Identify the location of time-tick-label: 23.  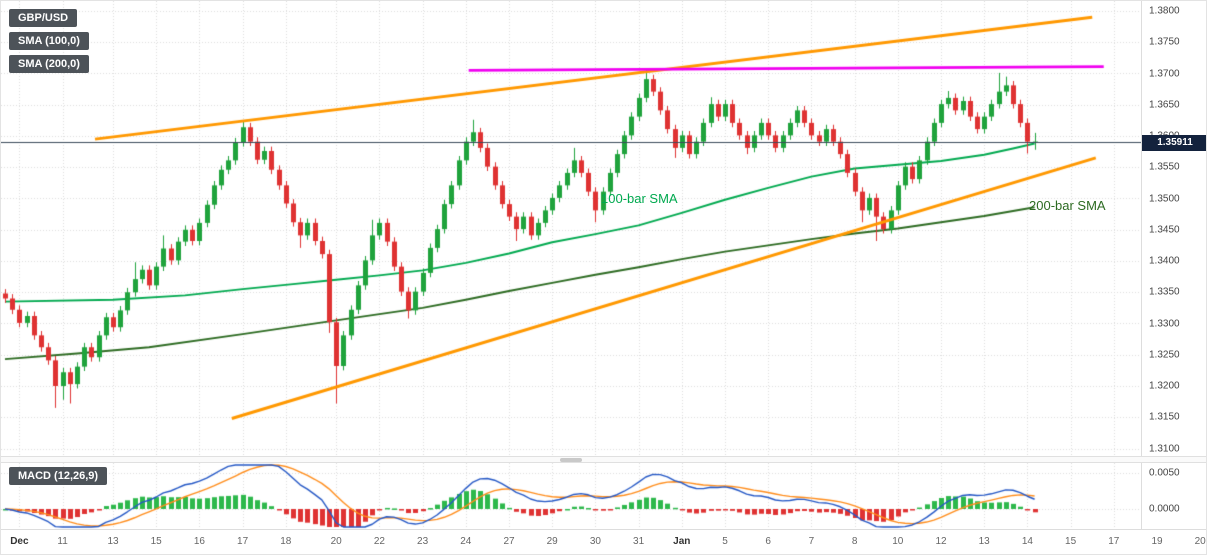
(423, 541).